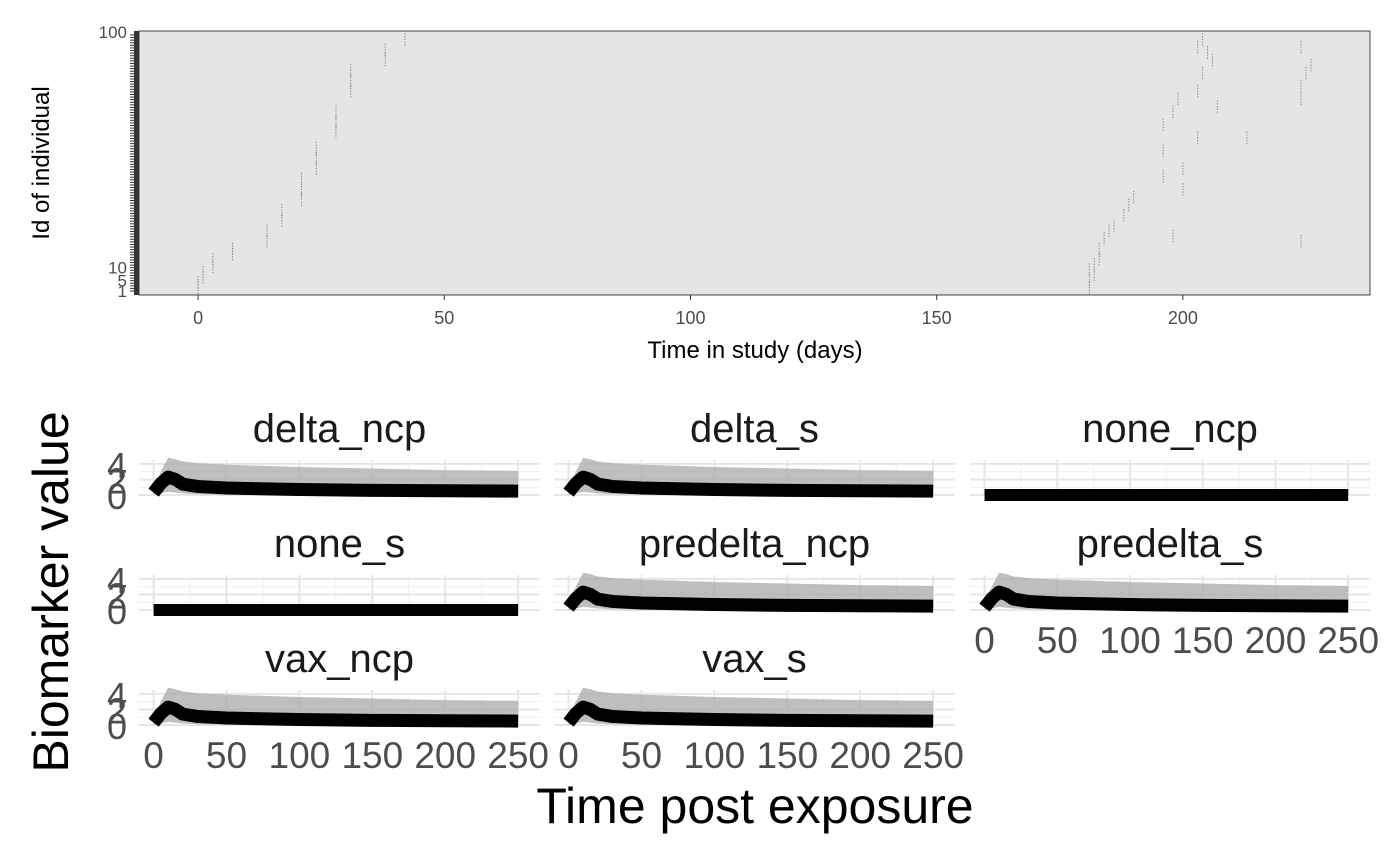  I want to click on facet-panel: delta_ncp 024, so click(323, 462).